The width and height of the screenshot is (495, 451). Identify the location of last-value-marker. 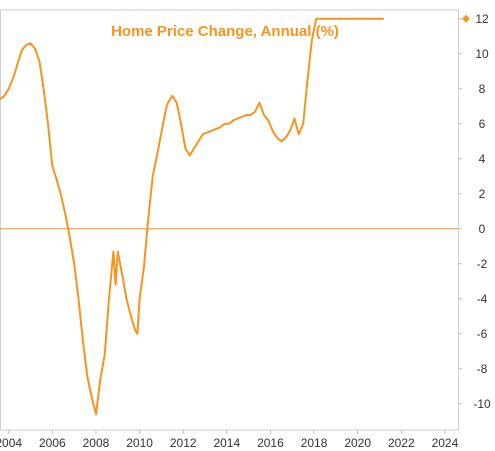
(466, 18).